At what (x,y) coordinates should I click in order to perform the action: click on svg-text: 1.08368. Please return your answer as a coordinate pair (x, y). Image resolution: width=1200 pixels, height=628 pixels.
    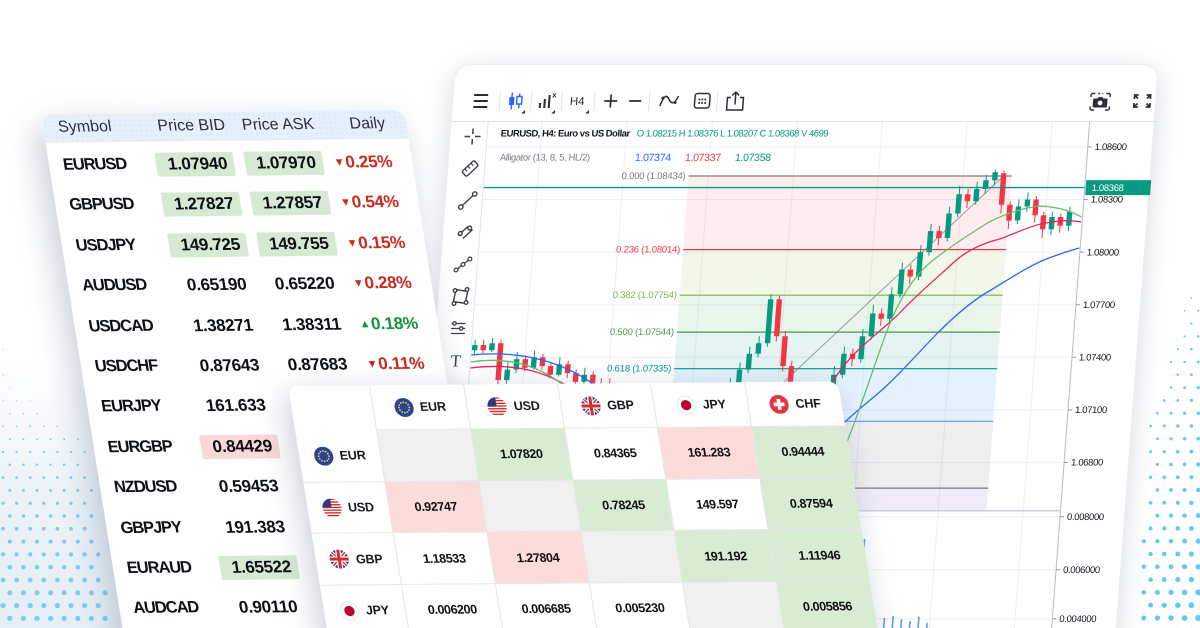
    Looking at the image, I should click on (1107, 188).